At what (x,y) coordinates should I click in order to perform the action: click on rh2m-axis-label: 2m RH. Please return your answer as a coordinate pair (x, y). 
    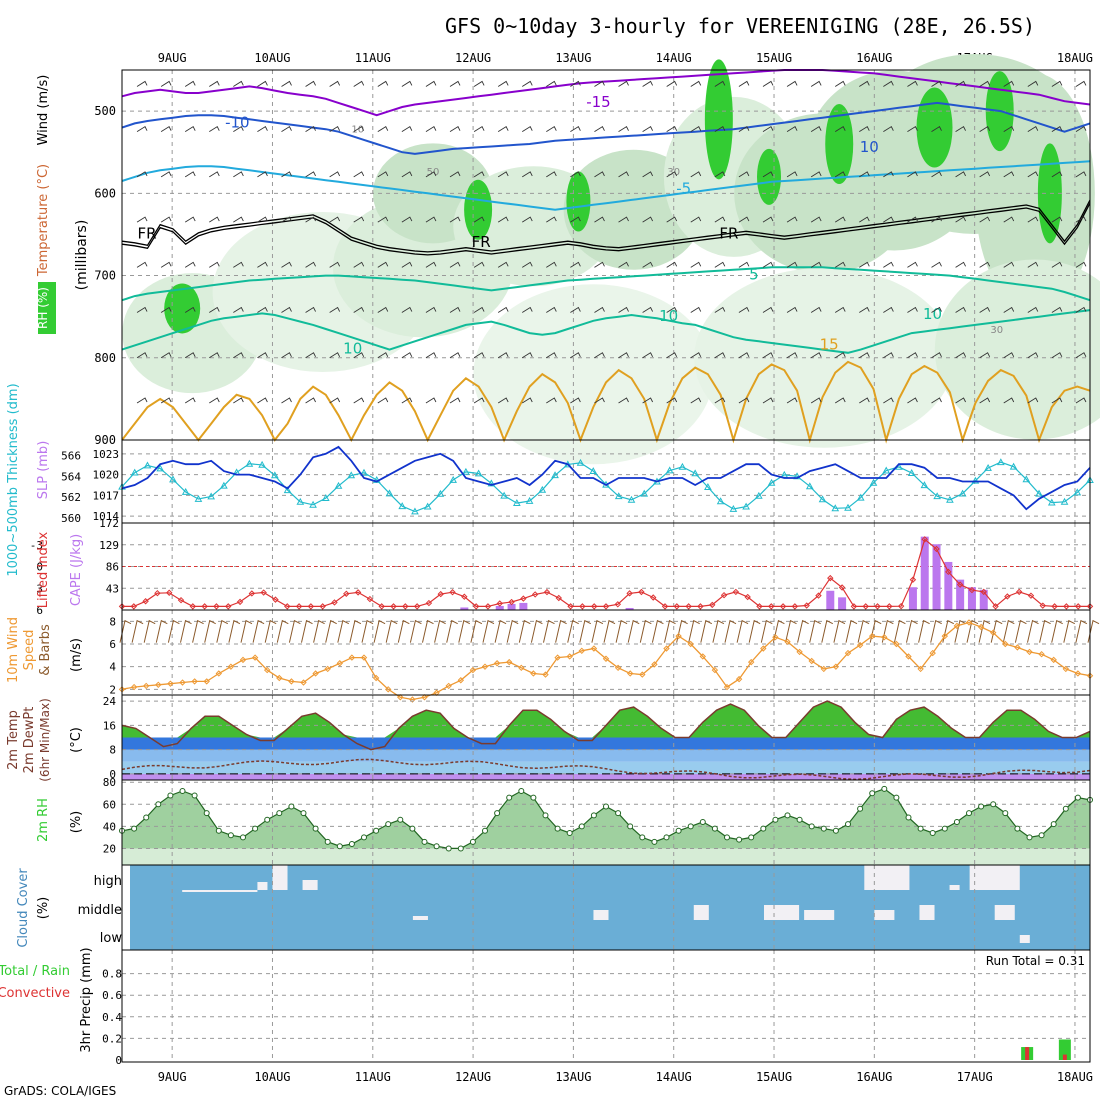
    Looking at the image, I should click on (43, 820).